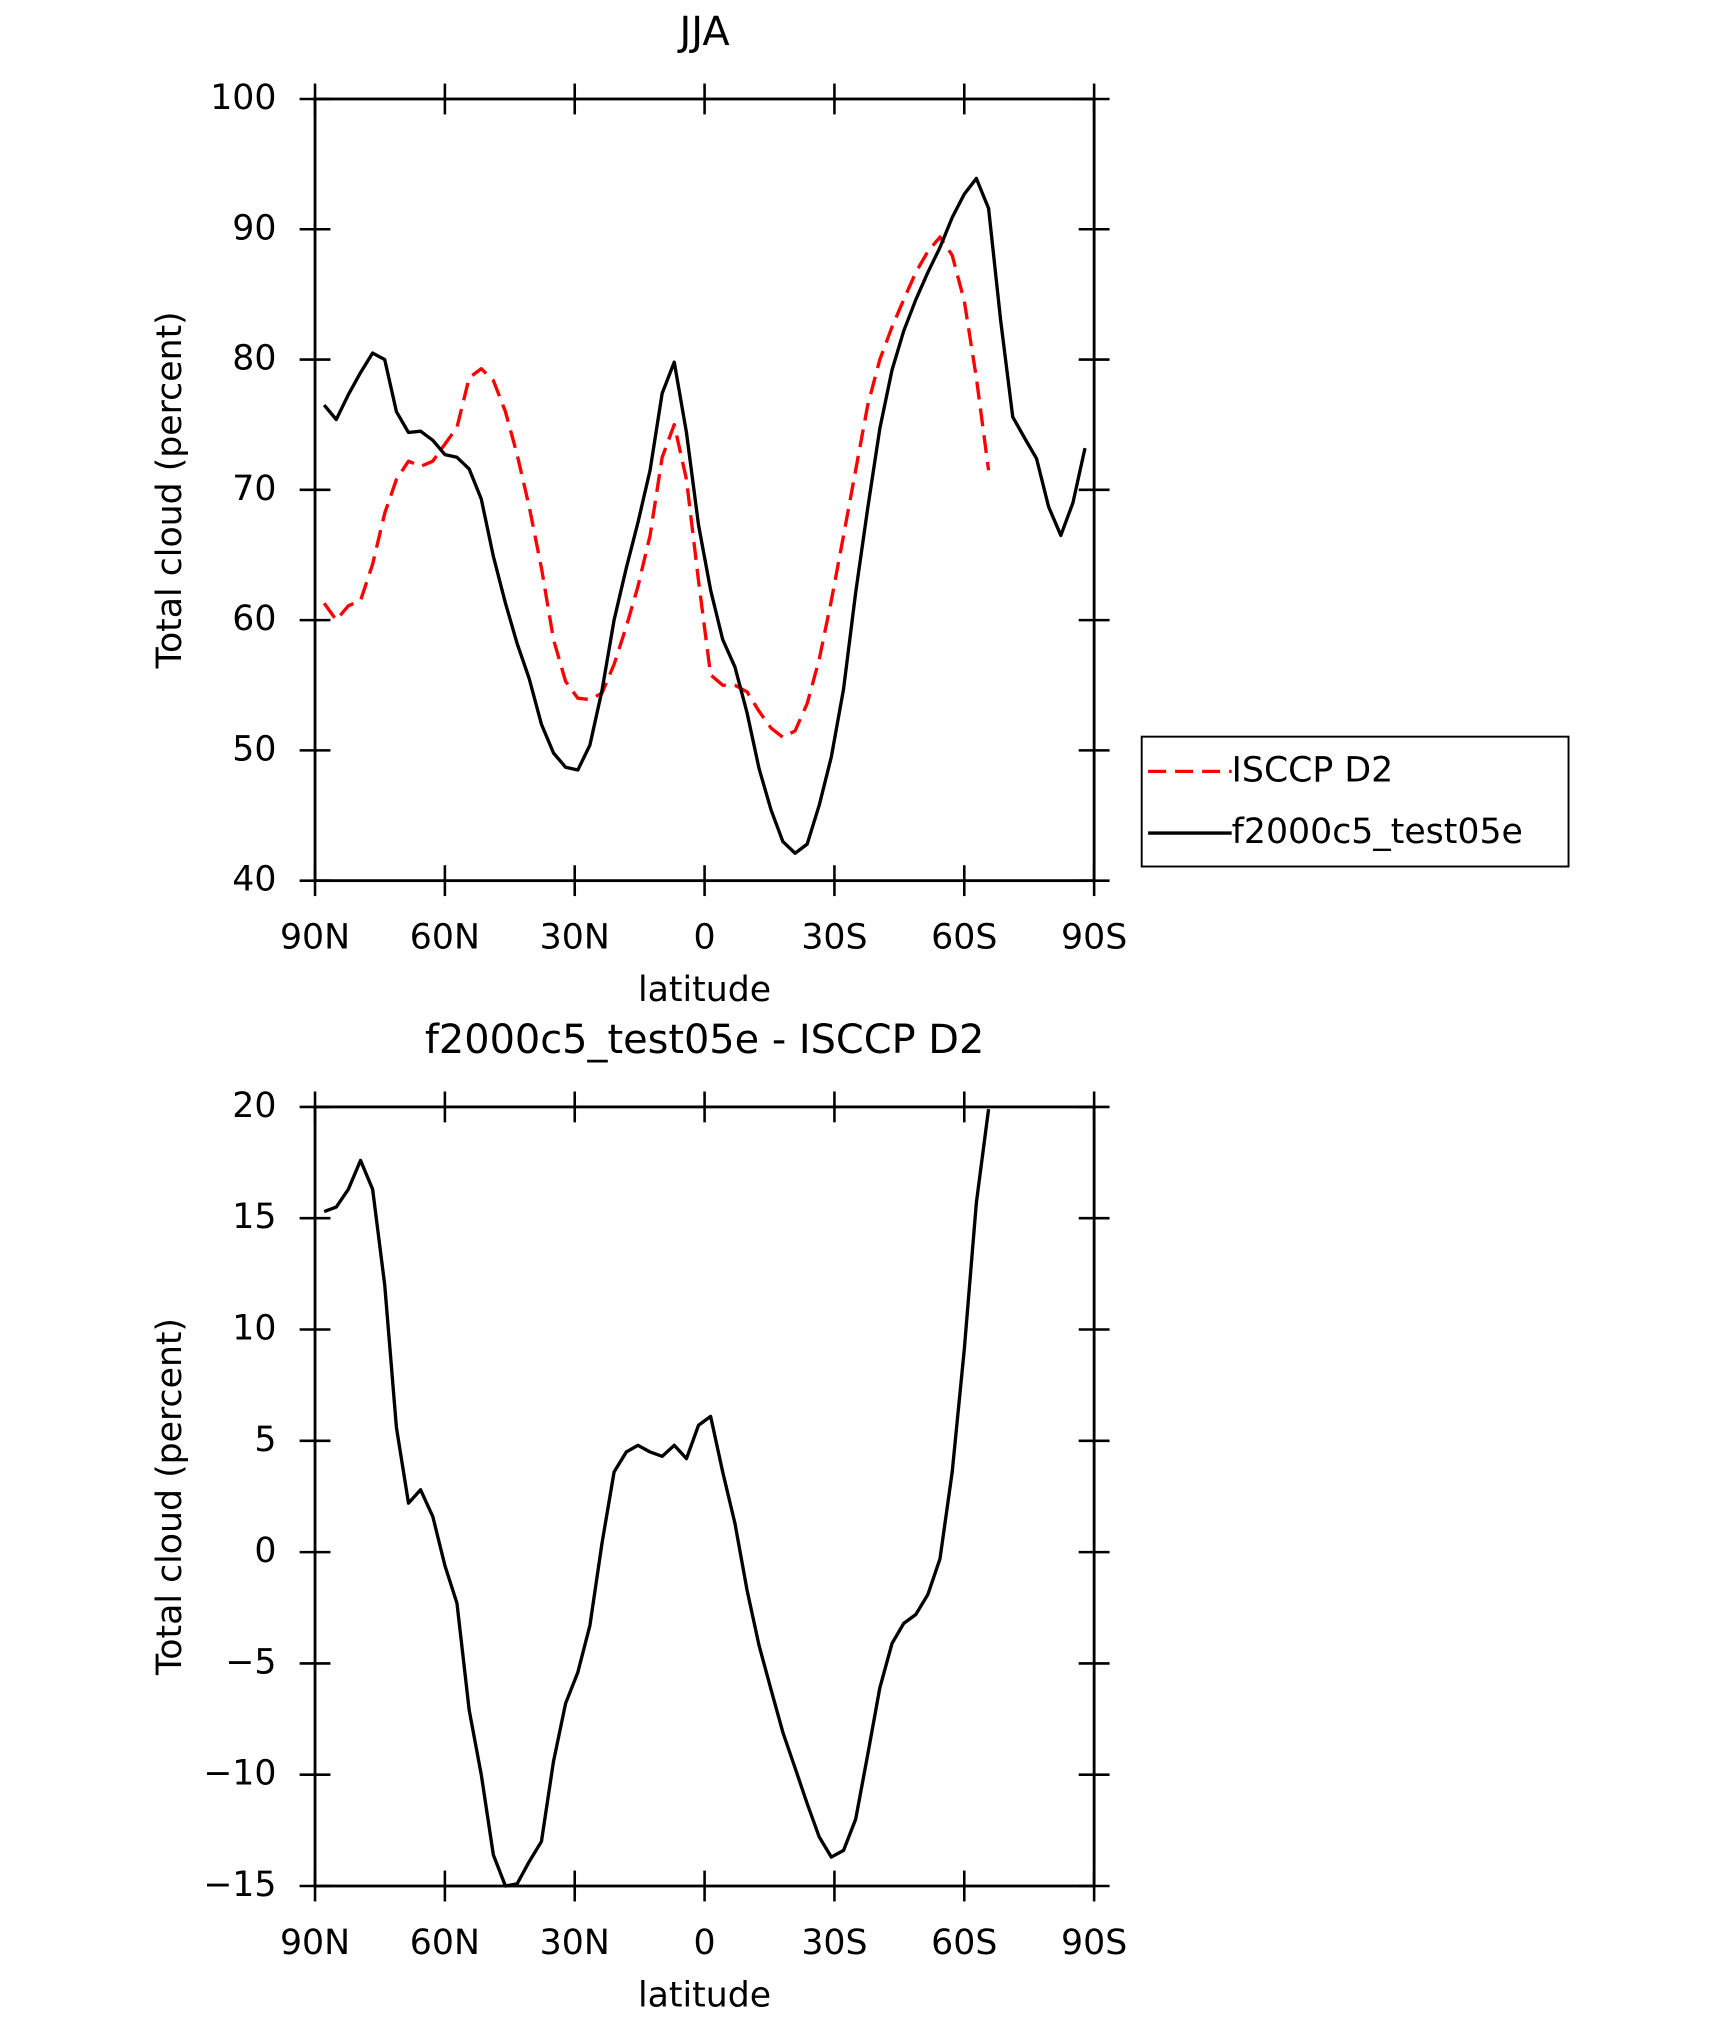 The width and height of the screenshot is (1710, 2021). I want to click on legend-label: ISCCP D2, so click(1312, 770).